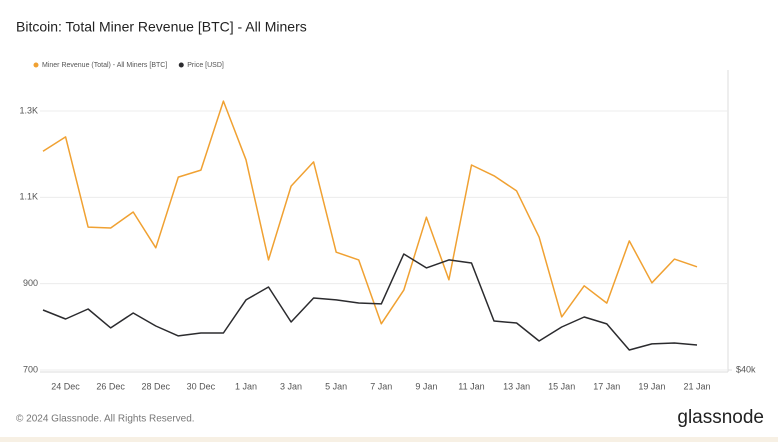  I want to click on x-tick-label: 15 Jan, so click(561, 386).